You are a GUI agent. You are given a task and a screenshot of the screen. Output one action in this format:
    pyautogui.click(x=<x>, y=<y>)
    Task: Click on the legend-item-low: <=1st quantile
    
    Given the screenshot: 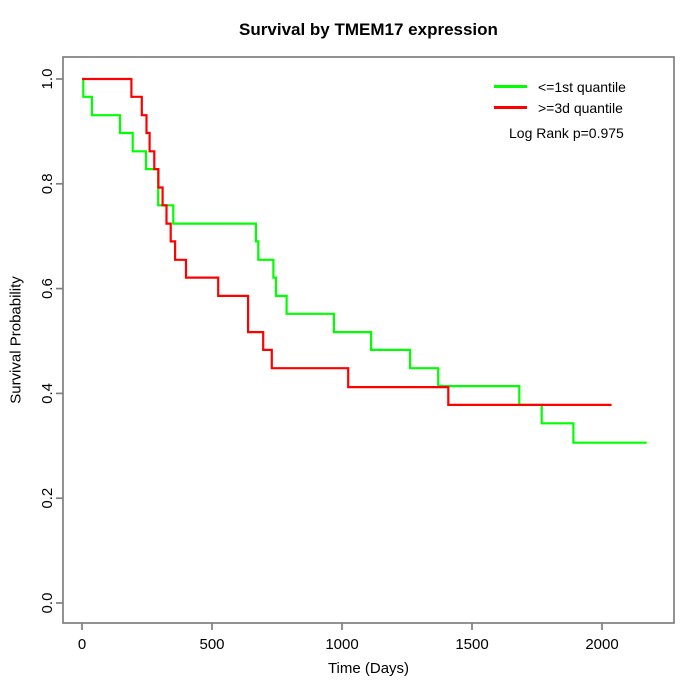 What is the action you would take?
    pyautogui.click(x=560, y=86)
    